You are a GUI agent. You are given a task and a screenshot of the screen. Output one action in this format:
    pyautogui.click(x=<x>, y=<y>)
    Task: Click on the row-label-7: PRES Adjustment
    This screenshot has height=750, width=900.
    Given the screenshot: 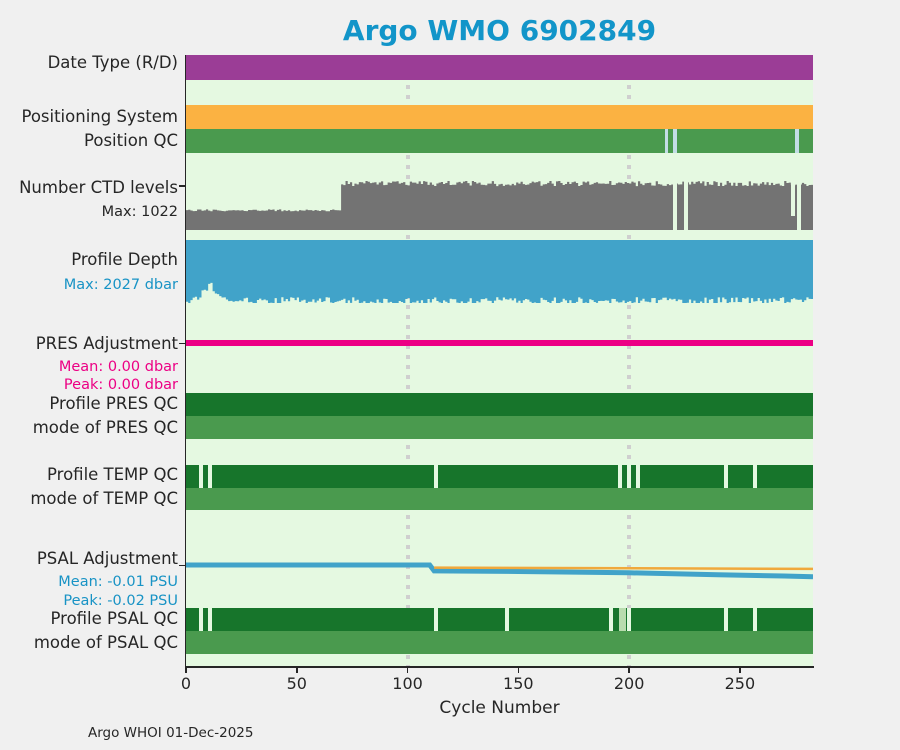 What is the action you would take?
    pyautogui.click(x=106, y=343)
    